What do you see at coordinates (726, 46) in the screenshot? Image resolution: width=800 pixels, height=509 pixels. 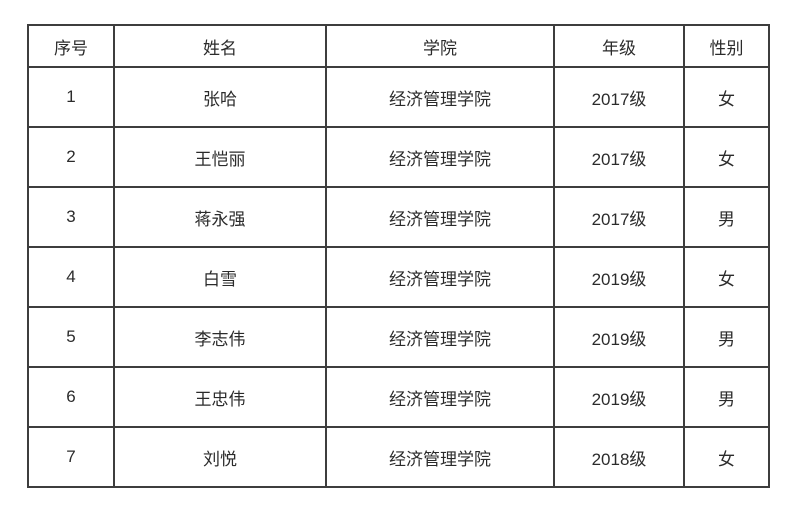 I see `header-gender: 性别` at bounding box center [726, 46].